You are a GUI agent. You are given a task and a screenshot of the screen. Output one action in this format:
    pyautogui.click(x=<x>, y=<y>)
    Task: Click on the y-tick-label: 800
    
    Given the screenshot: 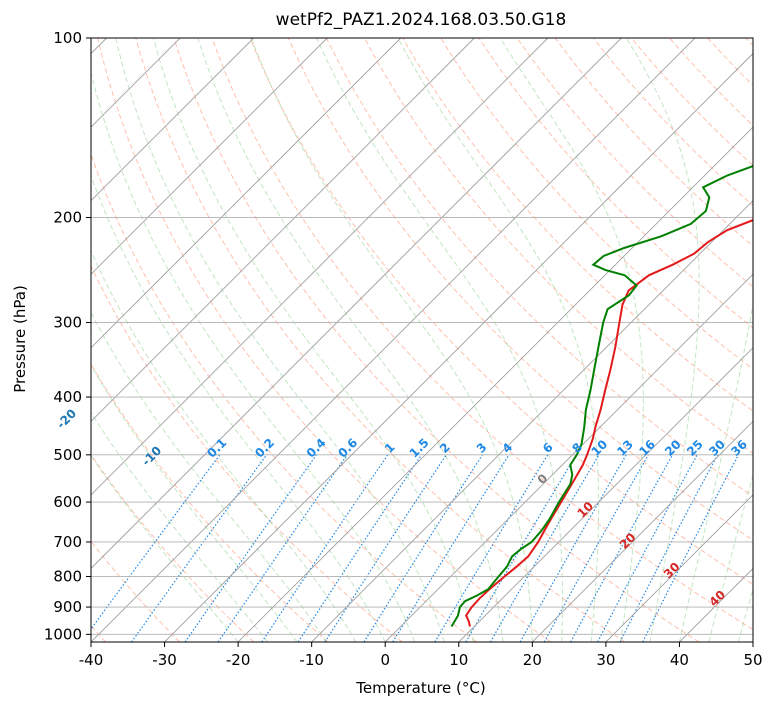 What is the action you would take?
    pyautogui.click(x=67, y=577)
    